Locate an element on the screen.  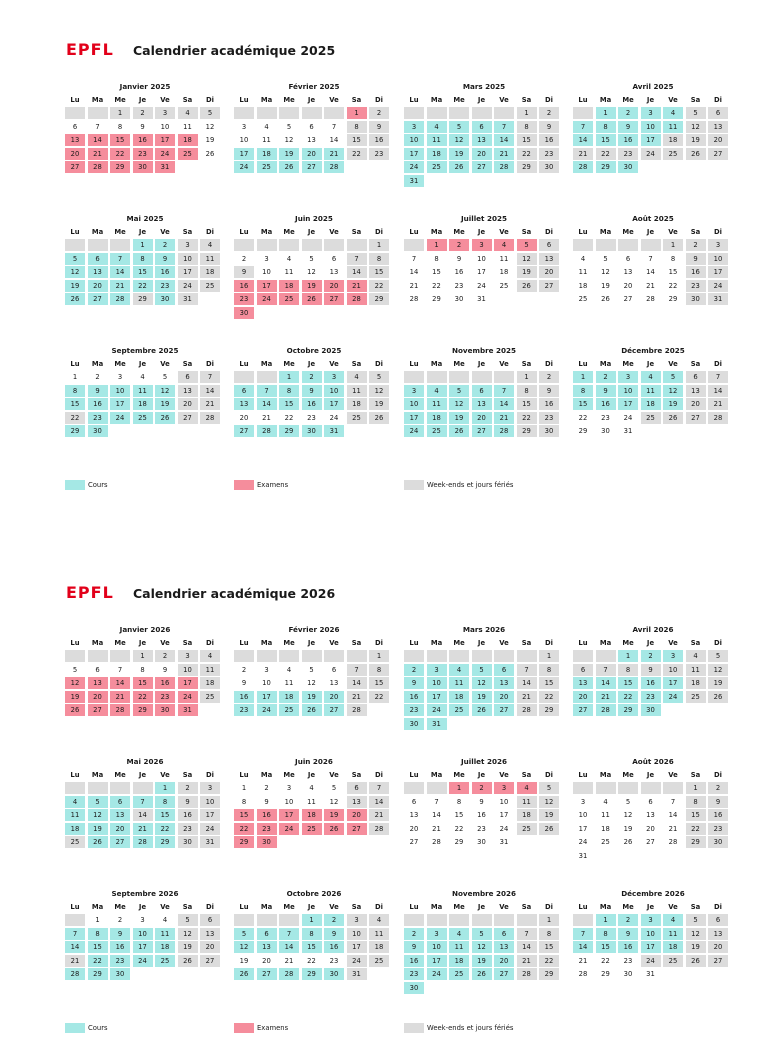
day-cell: 12 is located at coordinates (695, 933).